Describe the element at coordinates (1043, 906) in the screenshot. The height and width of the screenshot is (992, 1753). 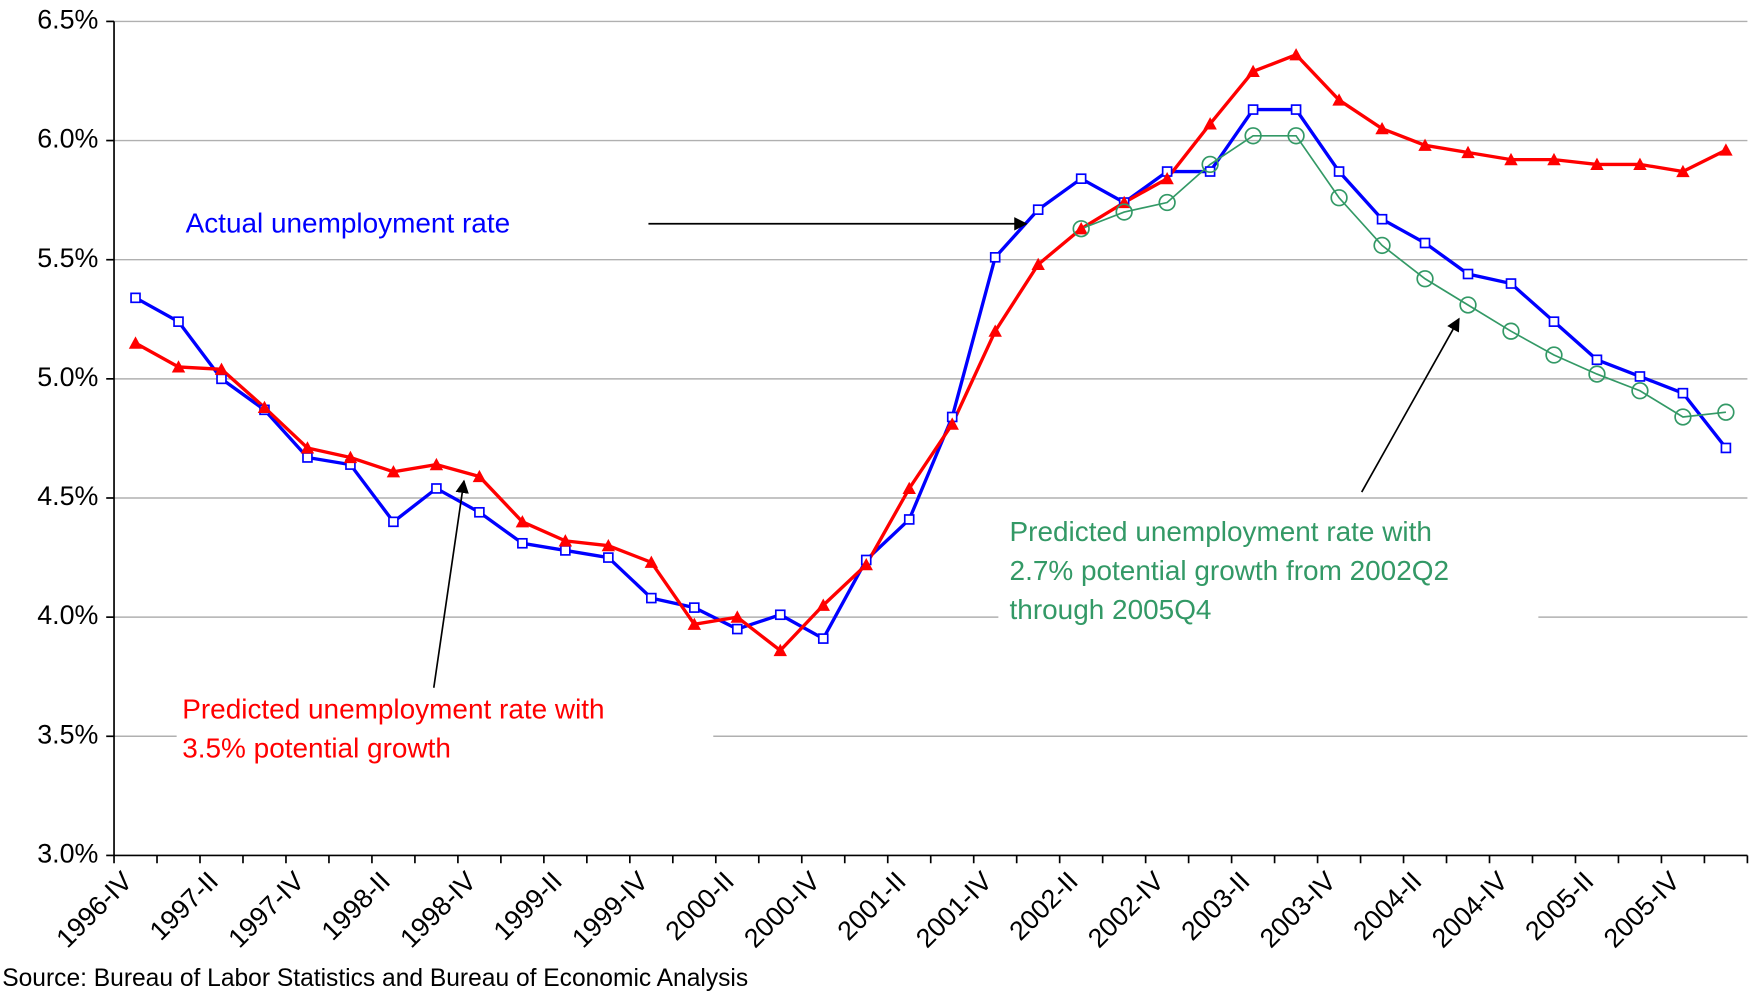
I see `x-tick-label: 2002-II` at that location.